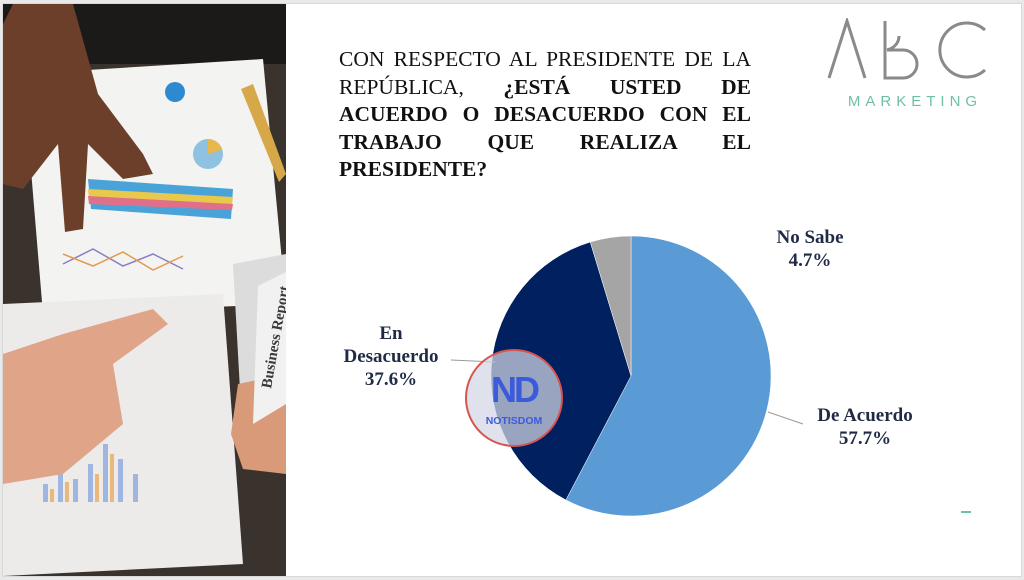 Image resolution: width=1024 pixels, height=580 pixels. I want to click on watermark-name: NOTISDOM, so click(514, 421).